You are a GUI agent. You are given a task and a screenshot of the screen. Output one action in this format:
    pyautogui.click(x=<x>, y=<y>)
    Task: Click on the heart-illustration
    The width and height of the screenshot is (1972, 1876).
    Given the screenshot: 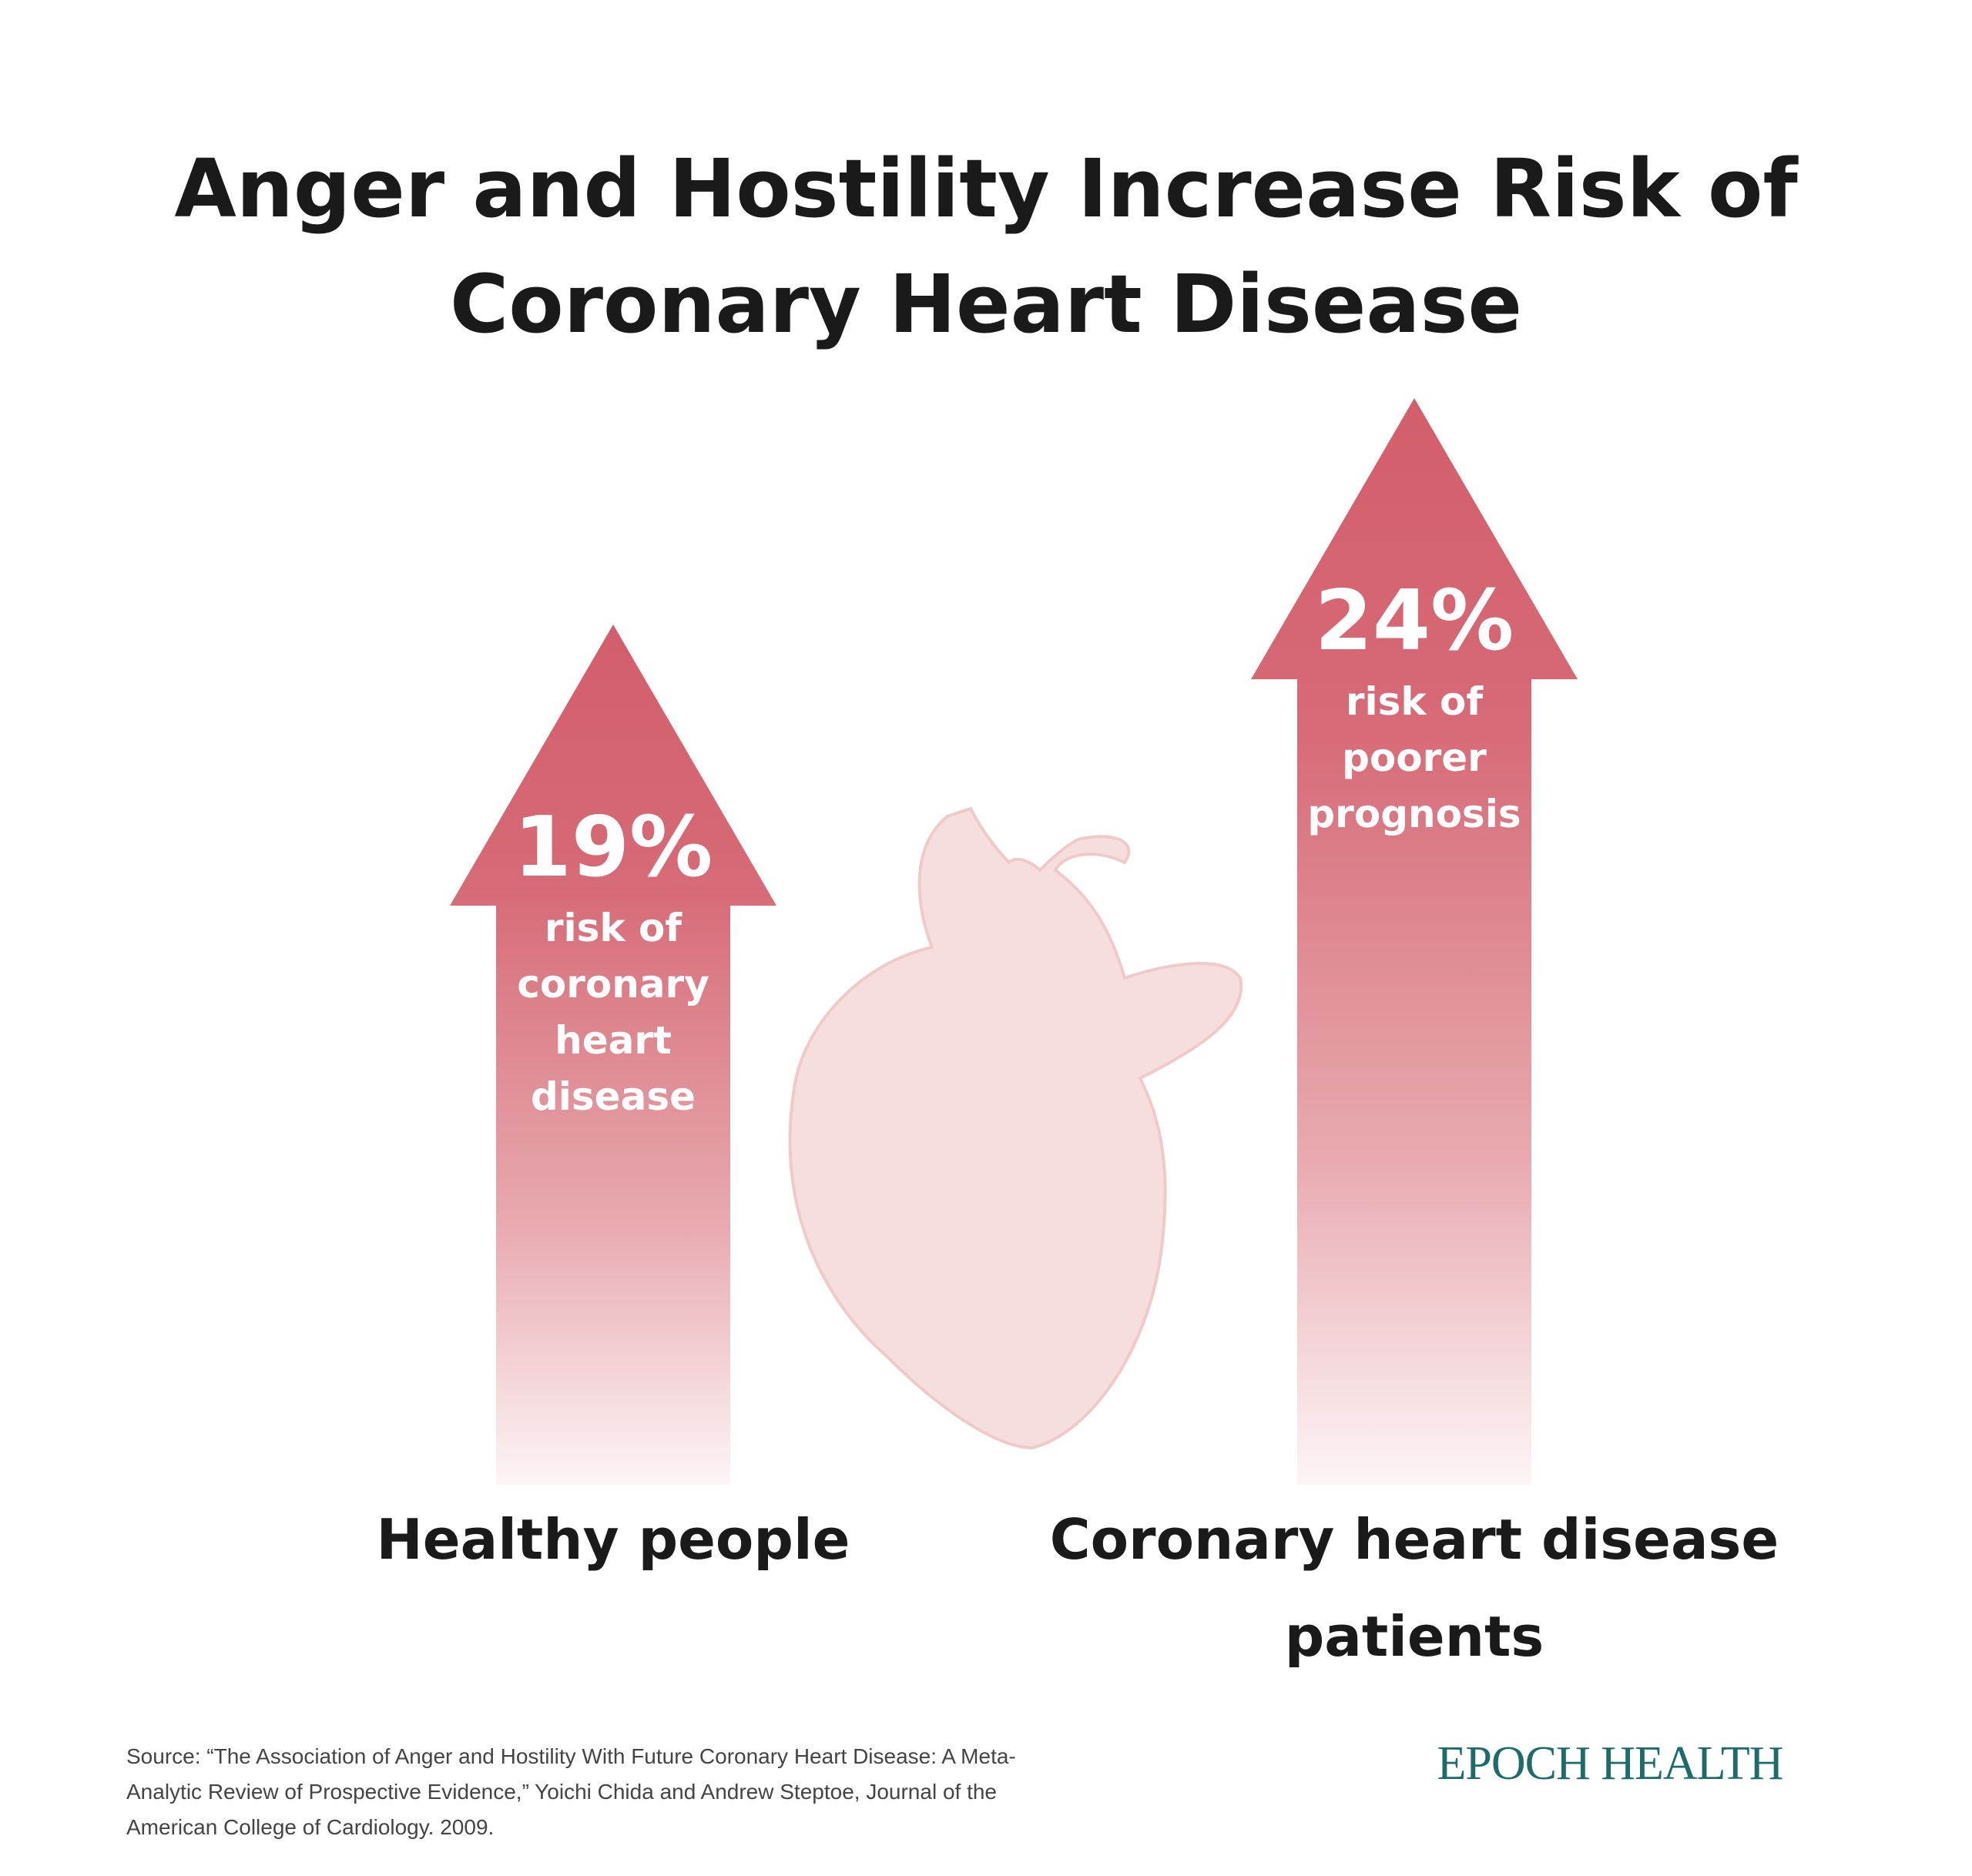 What is the action you would take?
    pyautogui.click(x=1015, y=1128)
    